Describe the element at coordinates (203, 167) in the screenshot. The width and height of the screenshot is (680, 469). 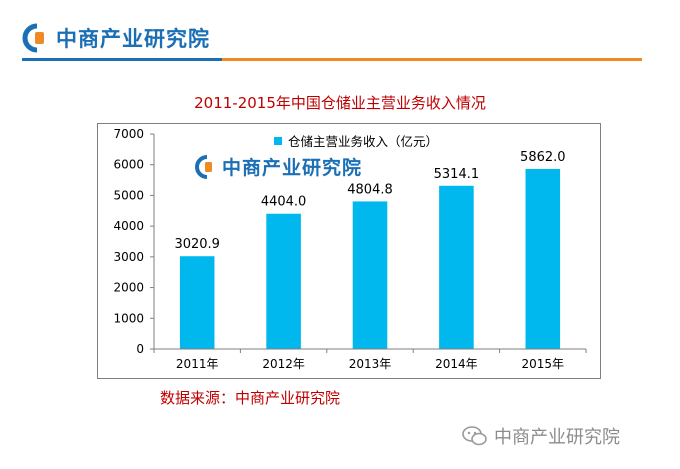
I see `chart-watermark-logo-icon` at that location.